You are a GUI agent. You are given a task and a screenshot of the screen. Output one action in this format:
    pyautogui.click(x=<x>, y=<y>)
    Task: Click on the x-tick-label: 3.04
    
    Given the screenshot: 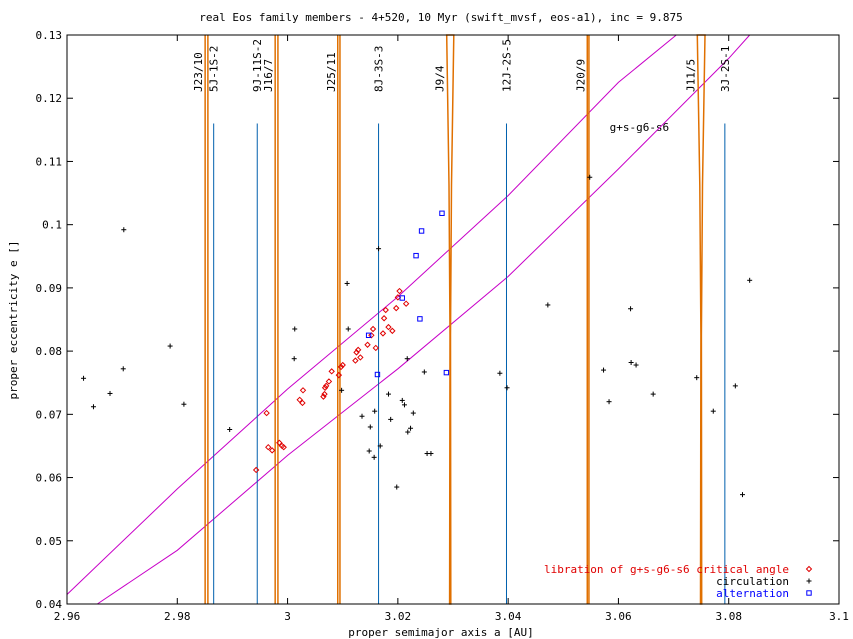 What is the action you would take?
    pyautogui.click(x=508, y=616)
    